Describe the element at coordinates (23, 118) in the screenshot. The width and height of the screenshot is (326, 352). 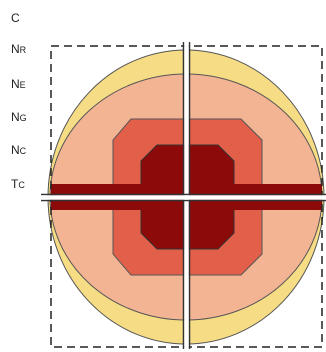
I see `label-n-g-sub: G` at that location.